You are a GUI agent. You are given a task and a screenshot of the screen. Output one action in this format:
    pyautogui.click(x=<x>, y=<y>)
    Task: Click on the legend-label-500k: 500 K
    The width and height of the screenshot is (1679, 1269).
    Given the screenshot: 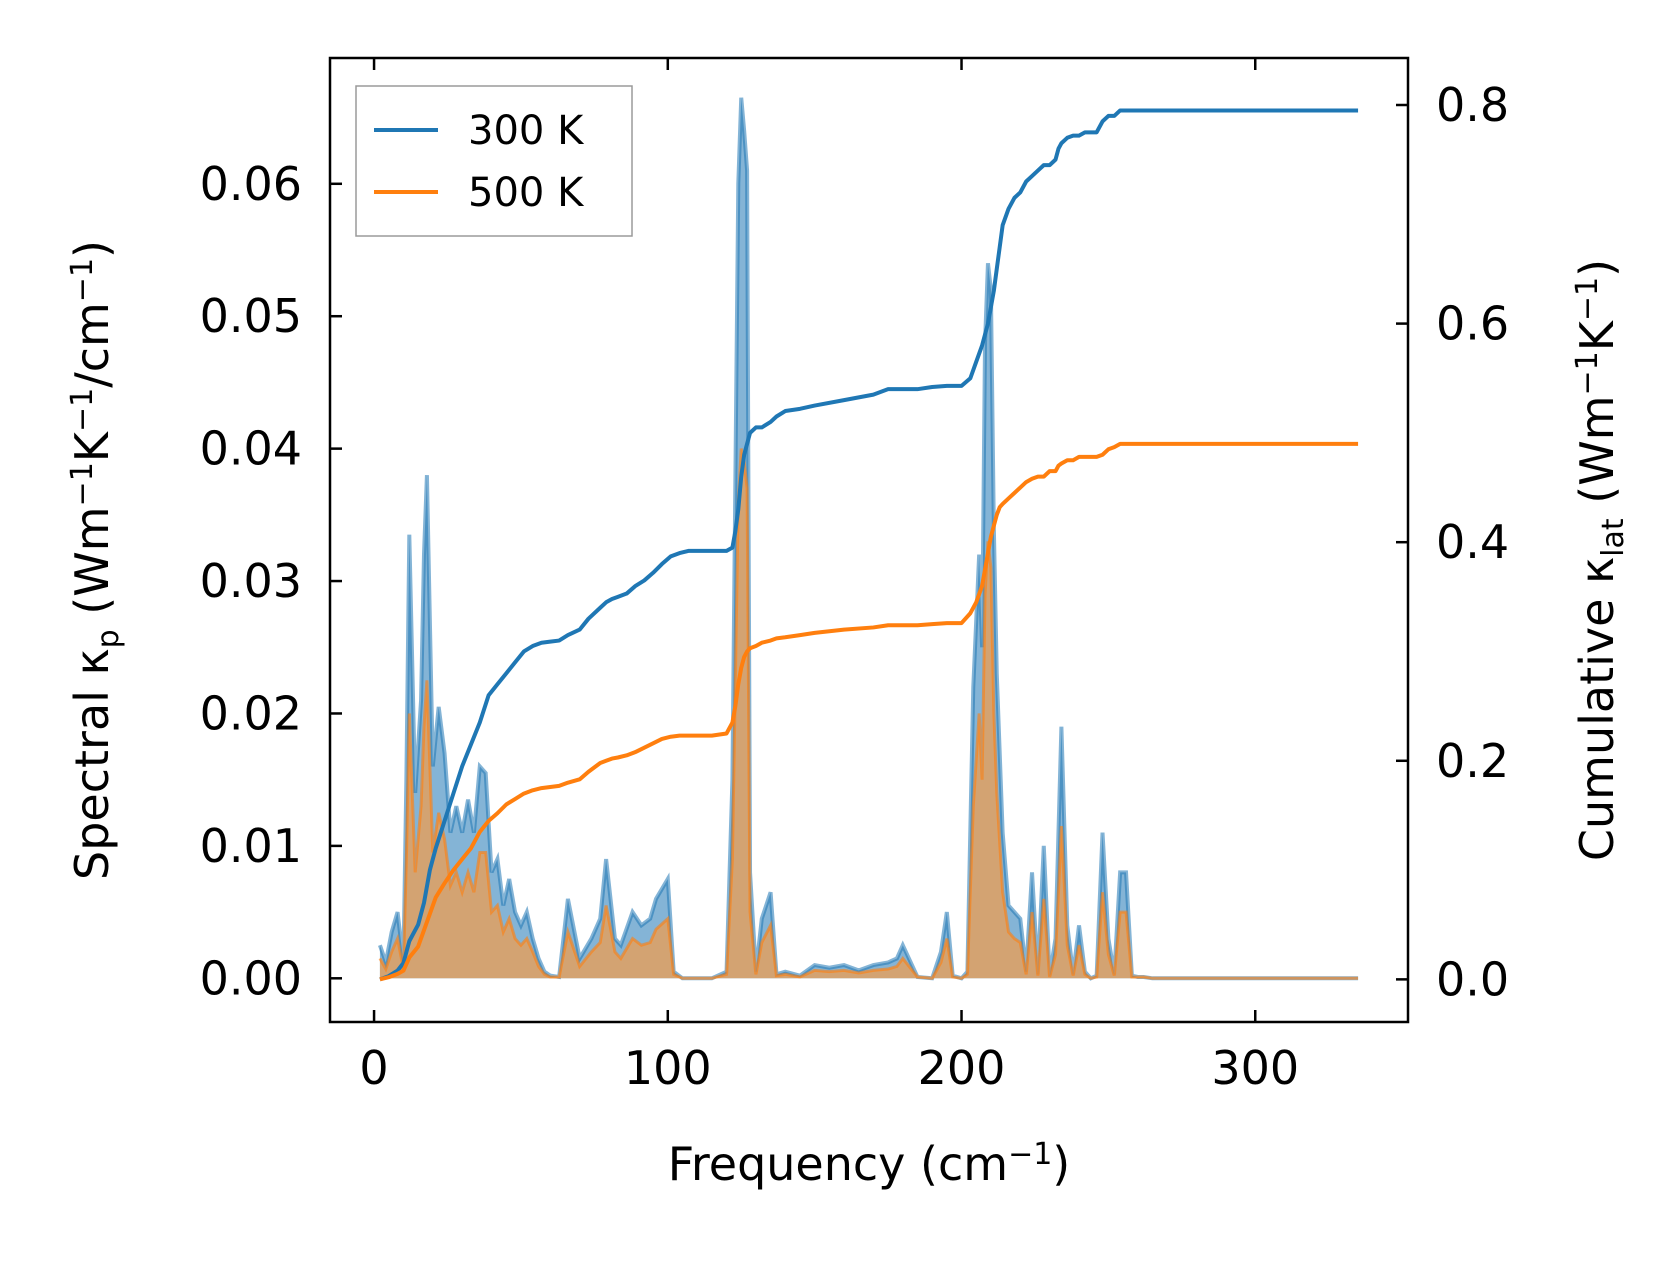 What is the action you would take?
    pyautogui.click(x=526, y=193)
    